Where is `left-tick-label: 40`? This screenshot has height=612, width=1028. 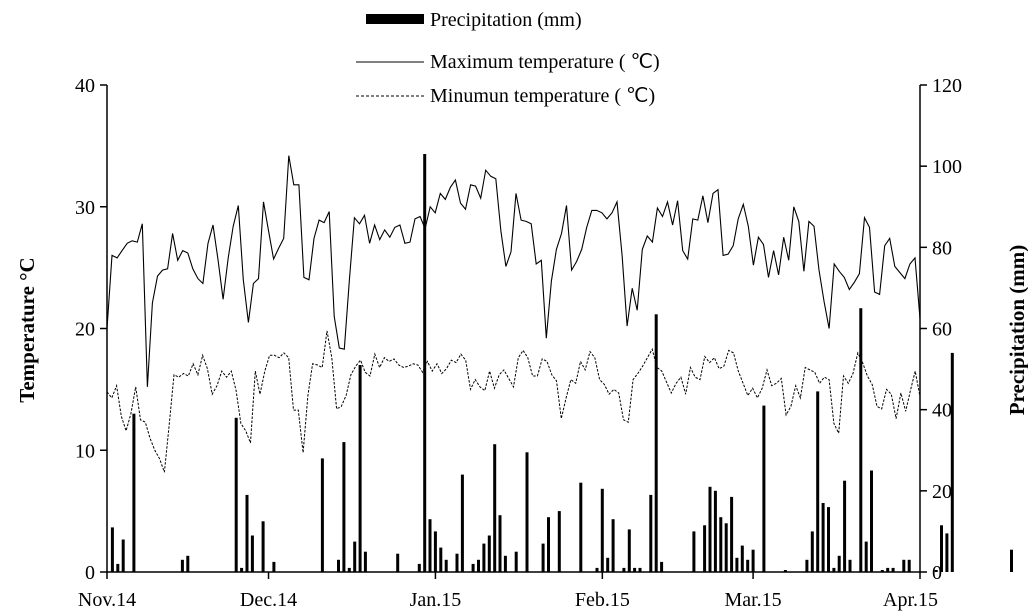
left-tick-label: 40 is located at coordinates (85, 86).